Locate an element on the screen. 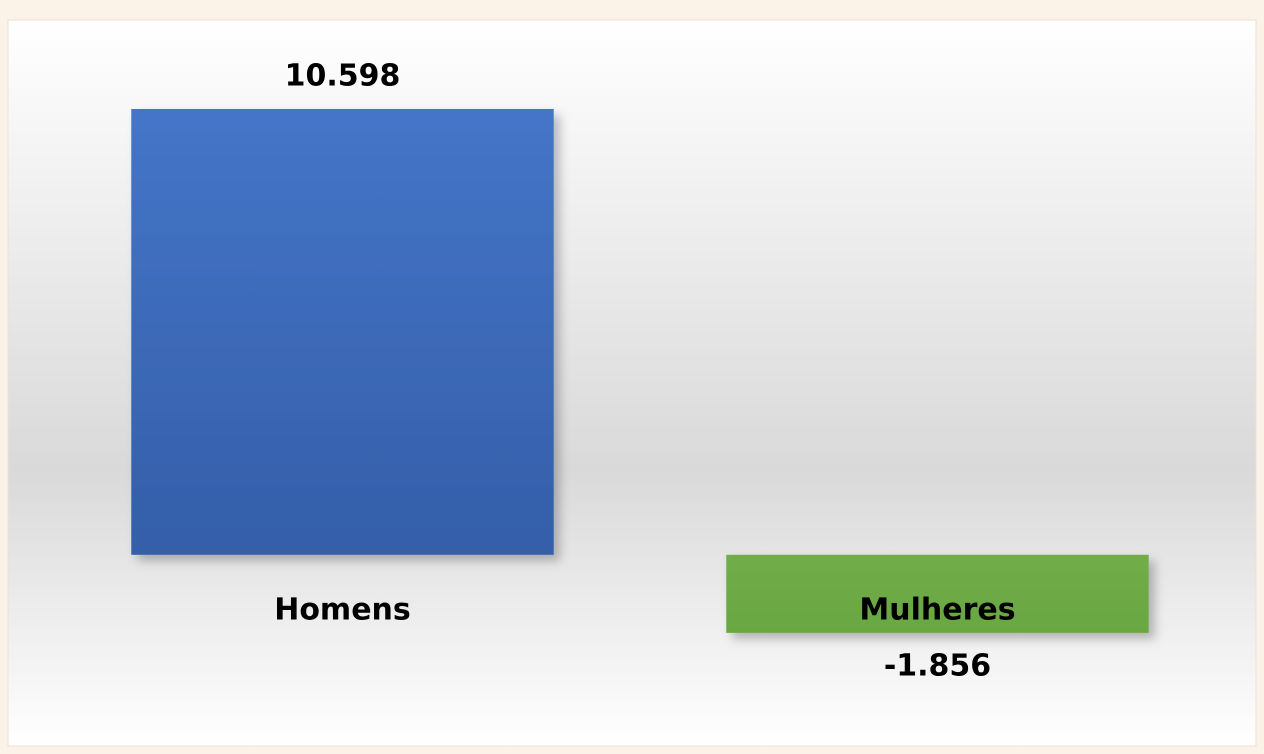 The width and height of the screenshot is (1264, 754). x-tick-label: Mulheres is located at coordinates (937, 609).